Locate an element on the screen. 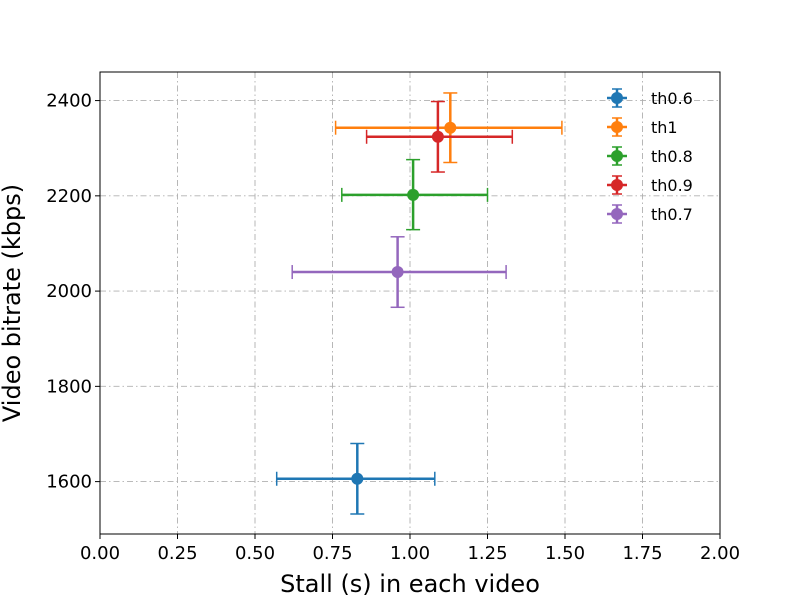 This screenshot has height=600, width=800. x-tick-label: 1.25 is located at coordinates (487, 553).